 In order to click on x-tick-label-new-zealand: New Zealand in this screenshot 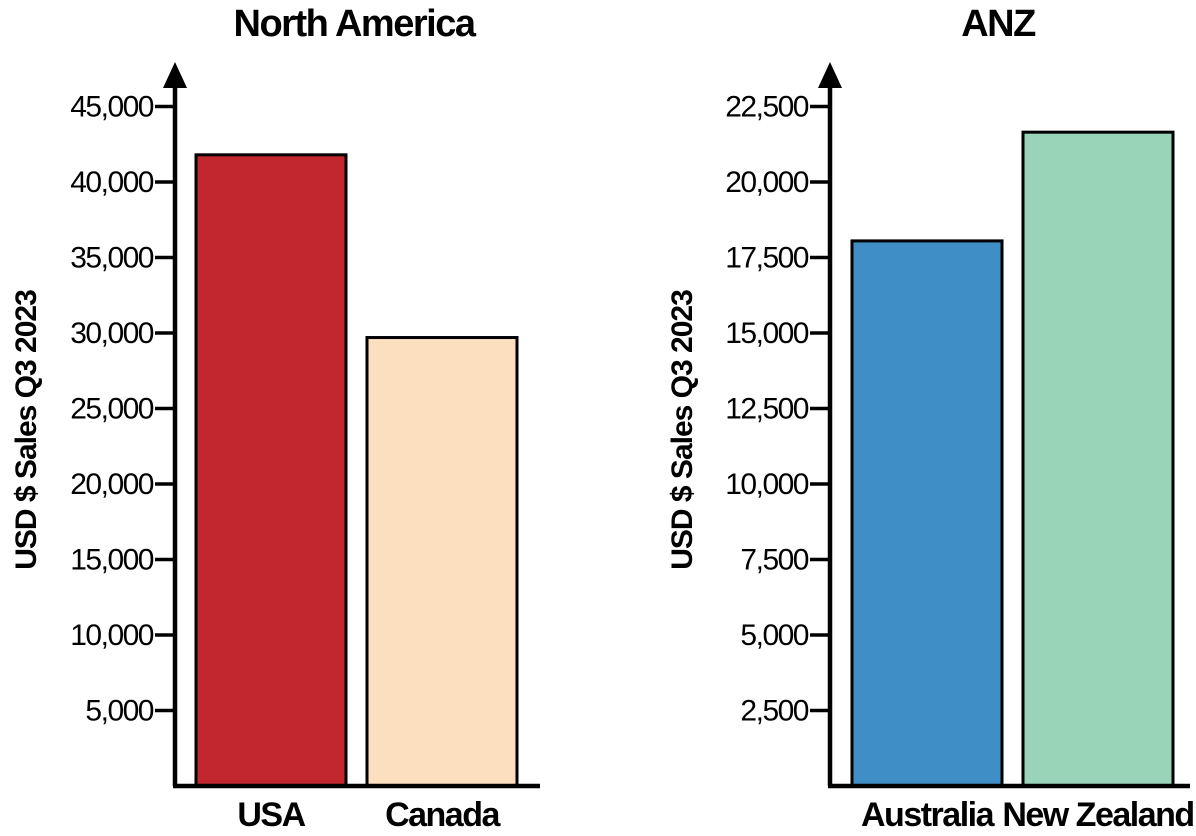, I will do `click(1097, 815)`.